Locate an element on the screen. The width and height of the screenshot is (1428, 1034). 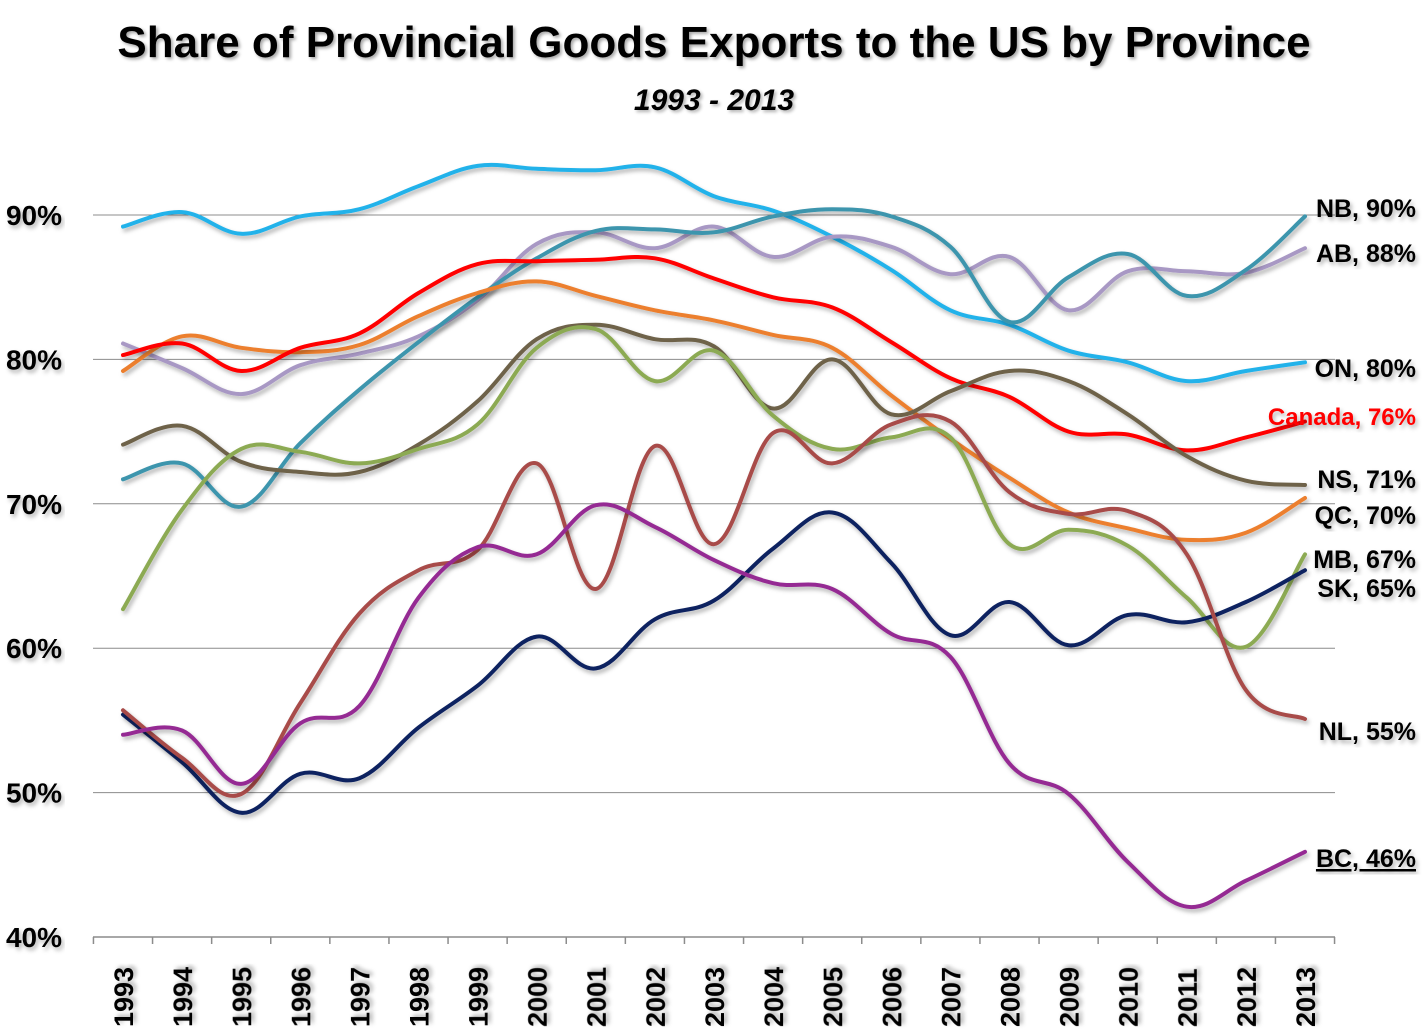
end-label-bc: BC, 46% is located at coordinates (1366, 859).